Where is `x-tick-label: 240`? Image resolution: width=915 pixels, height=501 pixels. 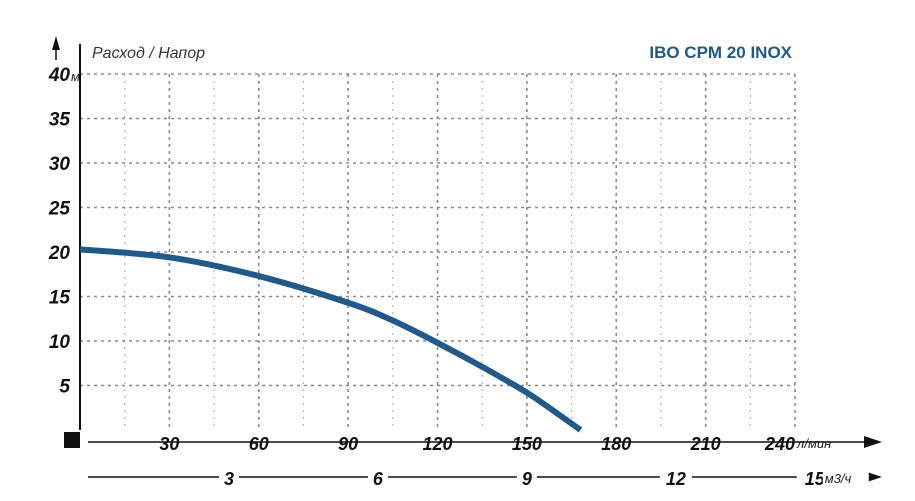
x-tick-label: 240 is located at coordinates (779, 444).